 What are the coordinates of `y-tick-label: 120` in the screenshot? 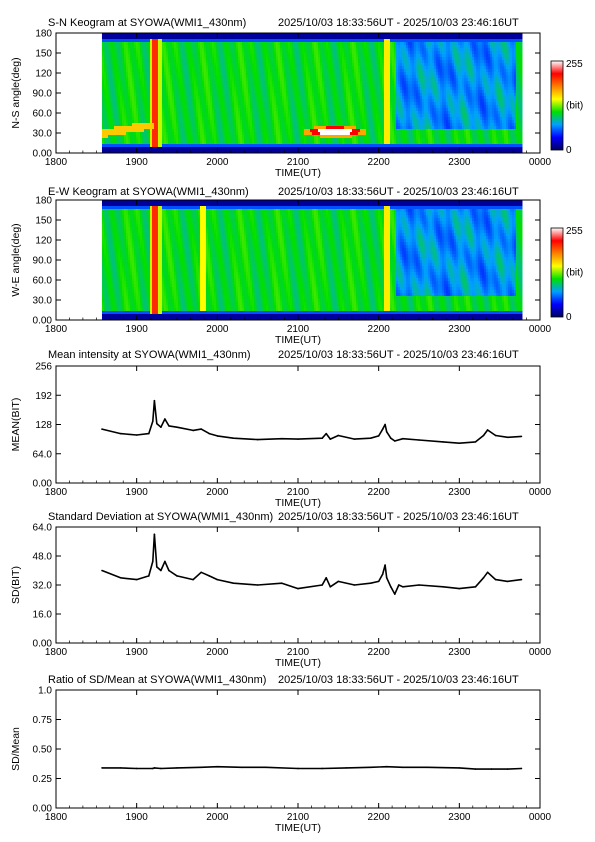 It's located at (43, 74).